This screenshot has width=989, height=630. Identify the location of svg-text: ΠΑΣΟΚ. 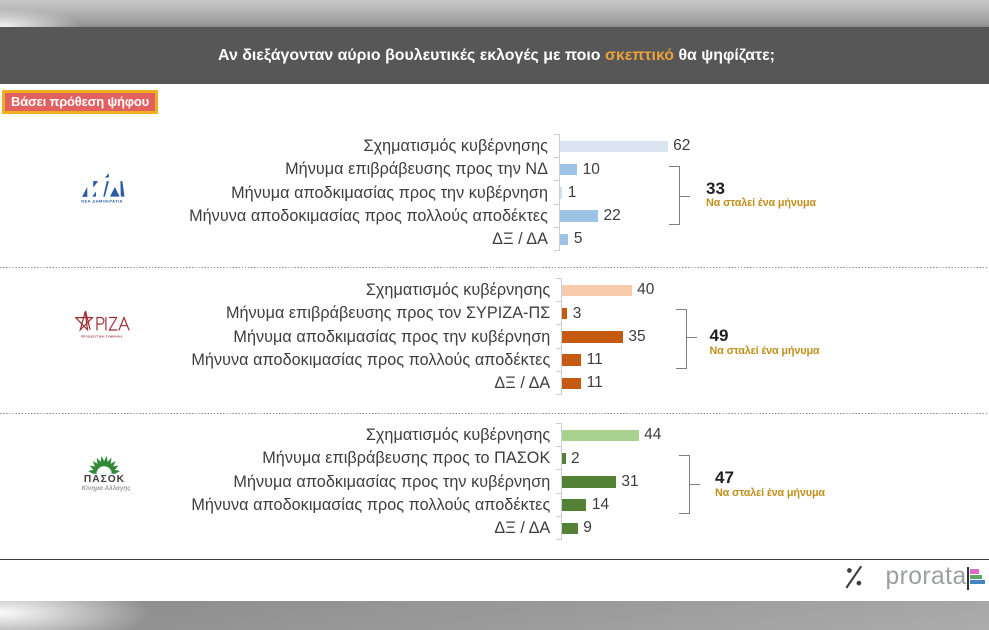
(104, 479).